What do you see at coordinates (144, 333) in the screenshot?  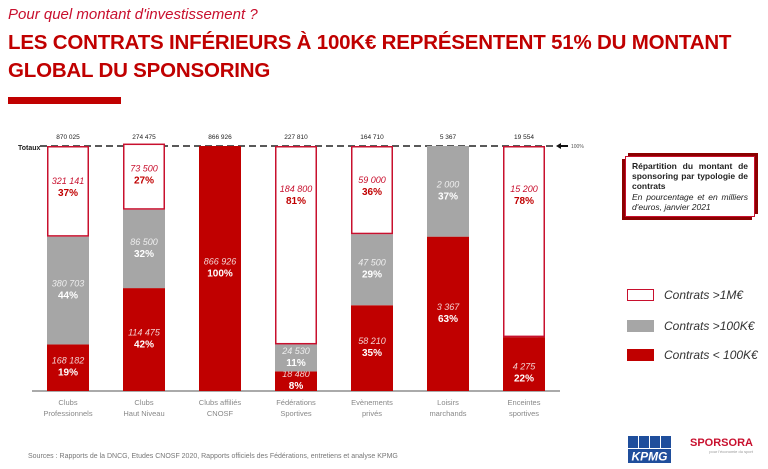 I see `segment-value-label: 114 475` at bounding box center [144, 333].